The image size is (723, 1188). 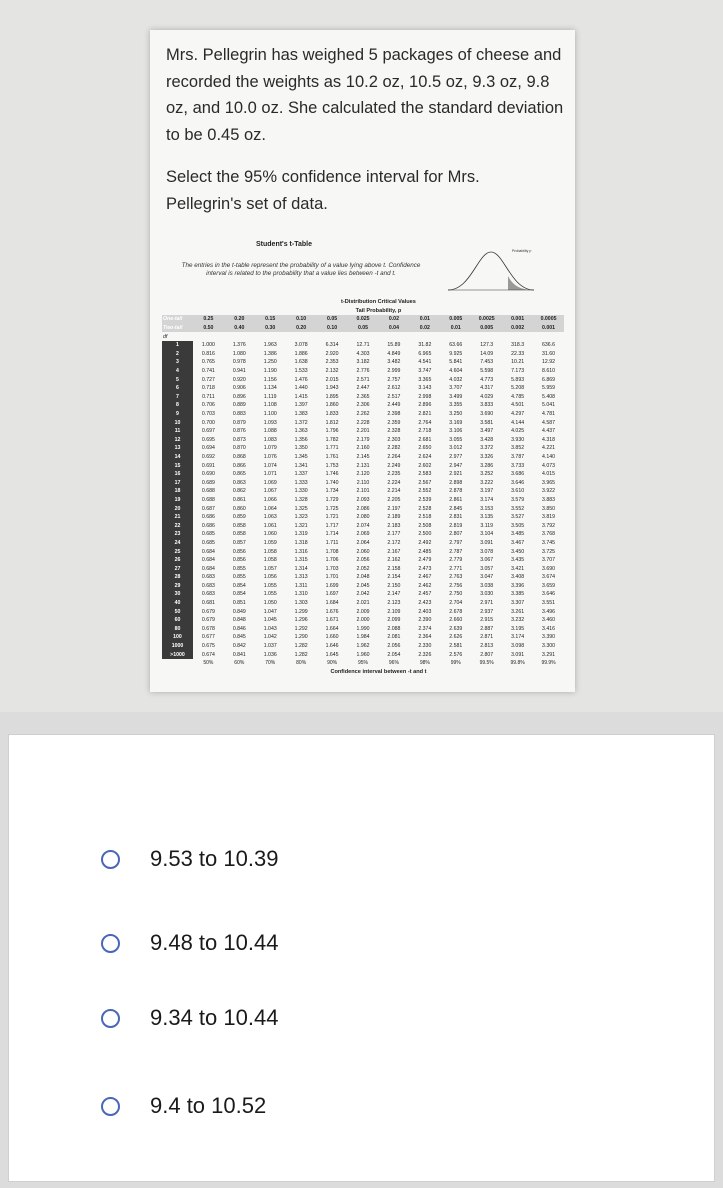 What do you see at coordinates (518, 628) in the screenshot?
I see `table-cell: 3.195` at bounding box center [518, 628].